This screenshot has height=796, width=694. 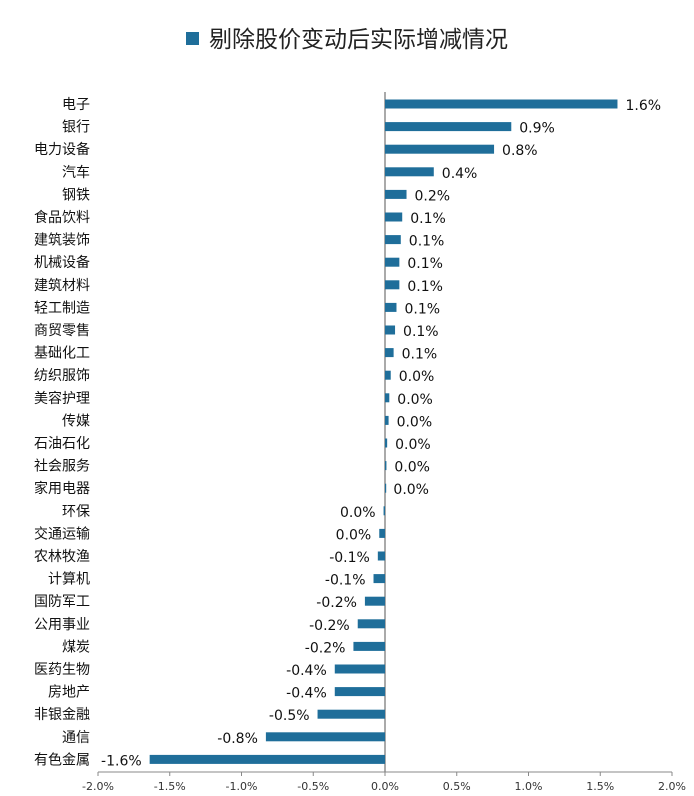 I want to click on category-label: 基础化工, so click(x=62, y=353).